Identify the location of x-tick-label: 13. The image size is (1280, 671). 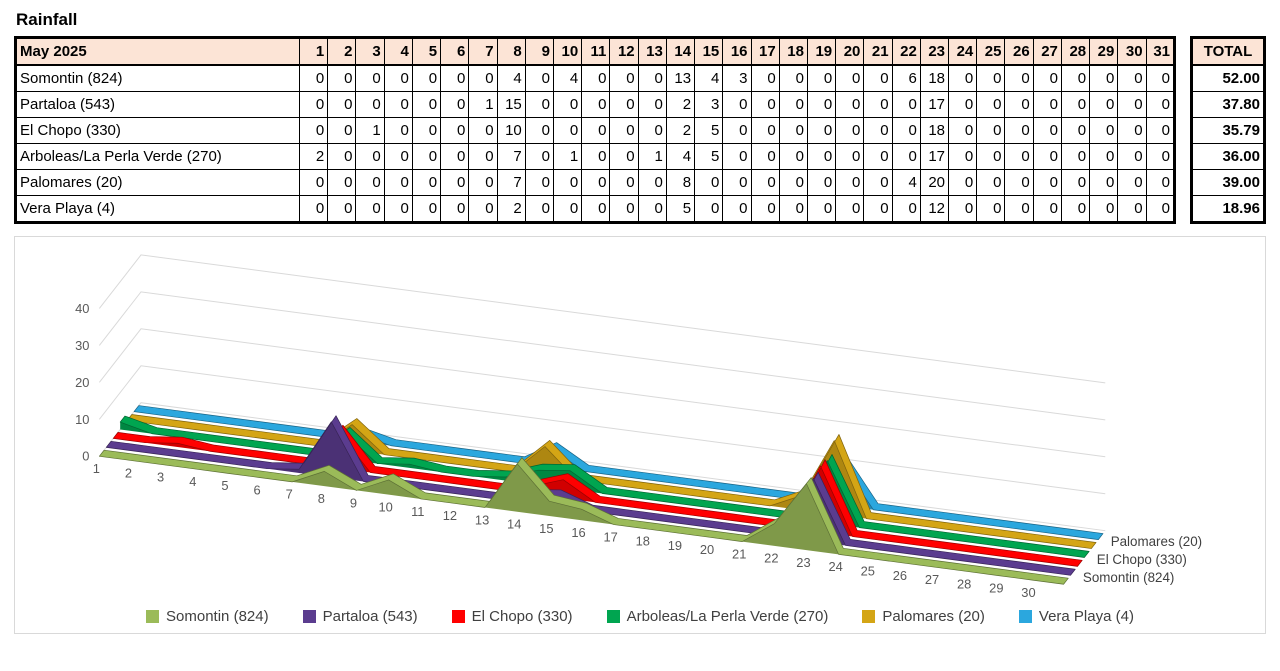
(482, 519).